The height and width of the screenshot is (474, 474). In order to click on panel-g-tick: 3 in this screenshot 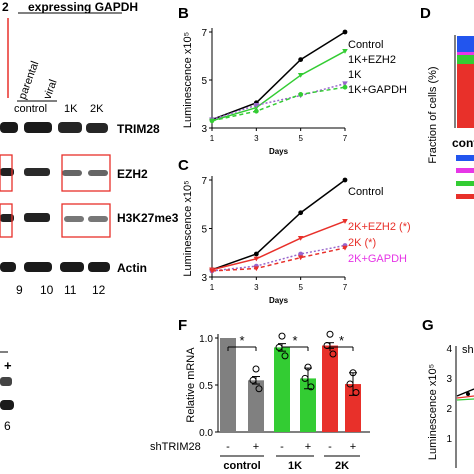, I will do `click(449, 379)`.